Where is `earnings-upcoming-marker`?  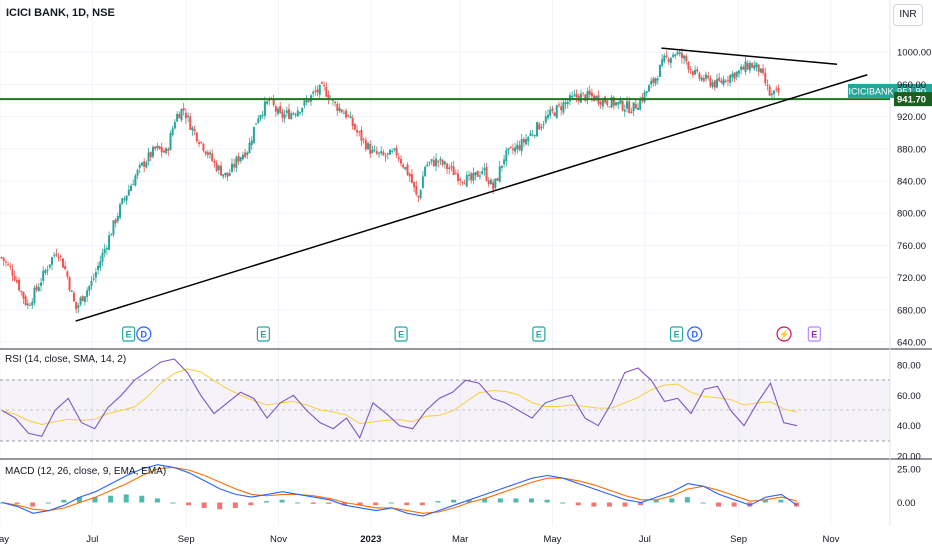 earnings-upcoming-marker is located at coordinates (814, 334).